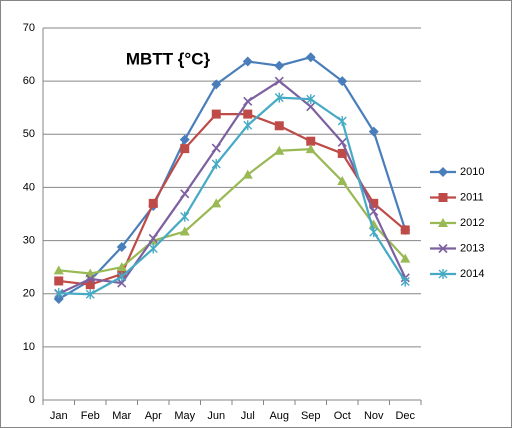 The width and height of the screenshot is (512, 428). I want to click on x-tick-label: Jan, so click(59, 416).